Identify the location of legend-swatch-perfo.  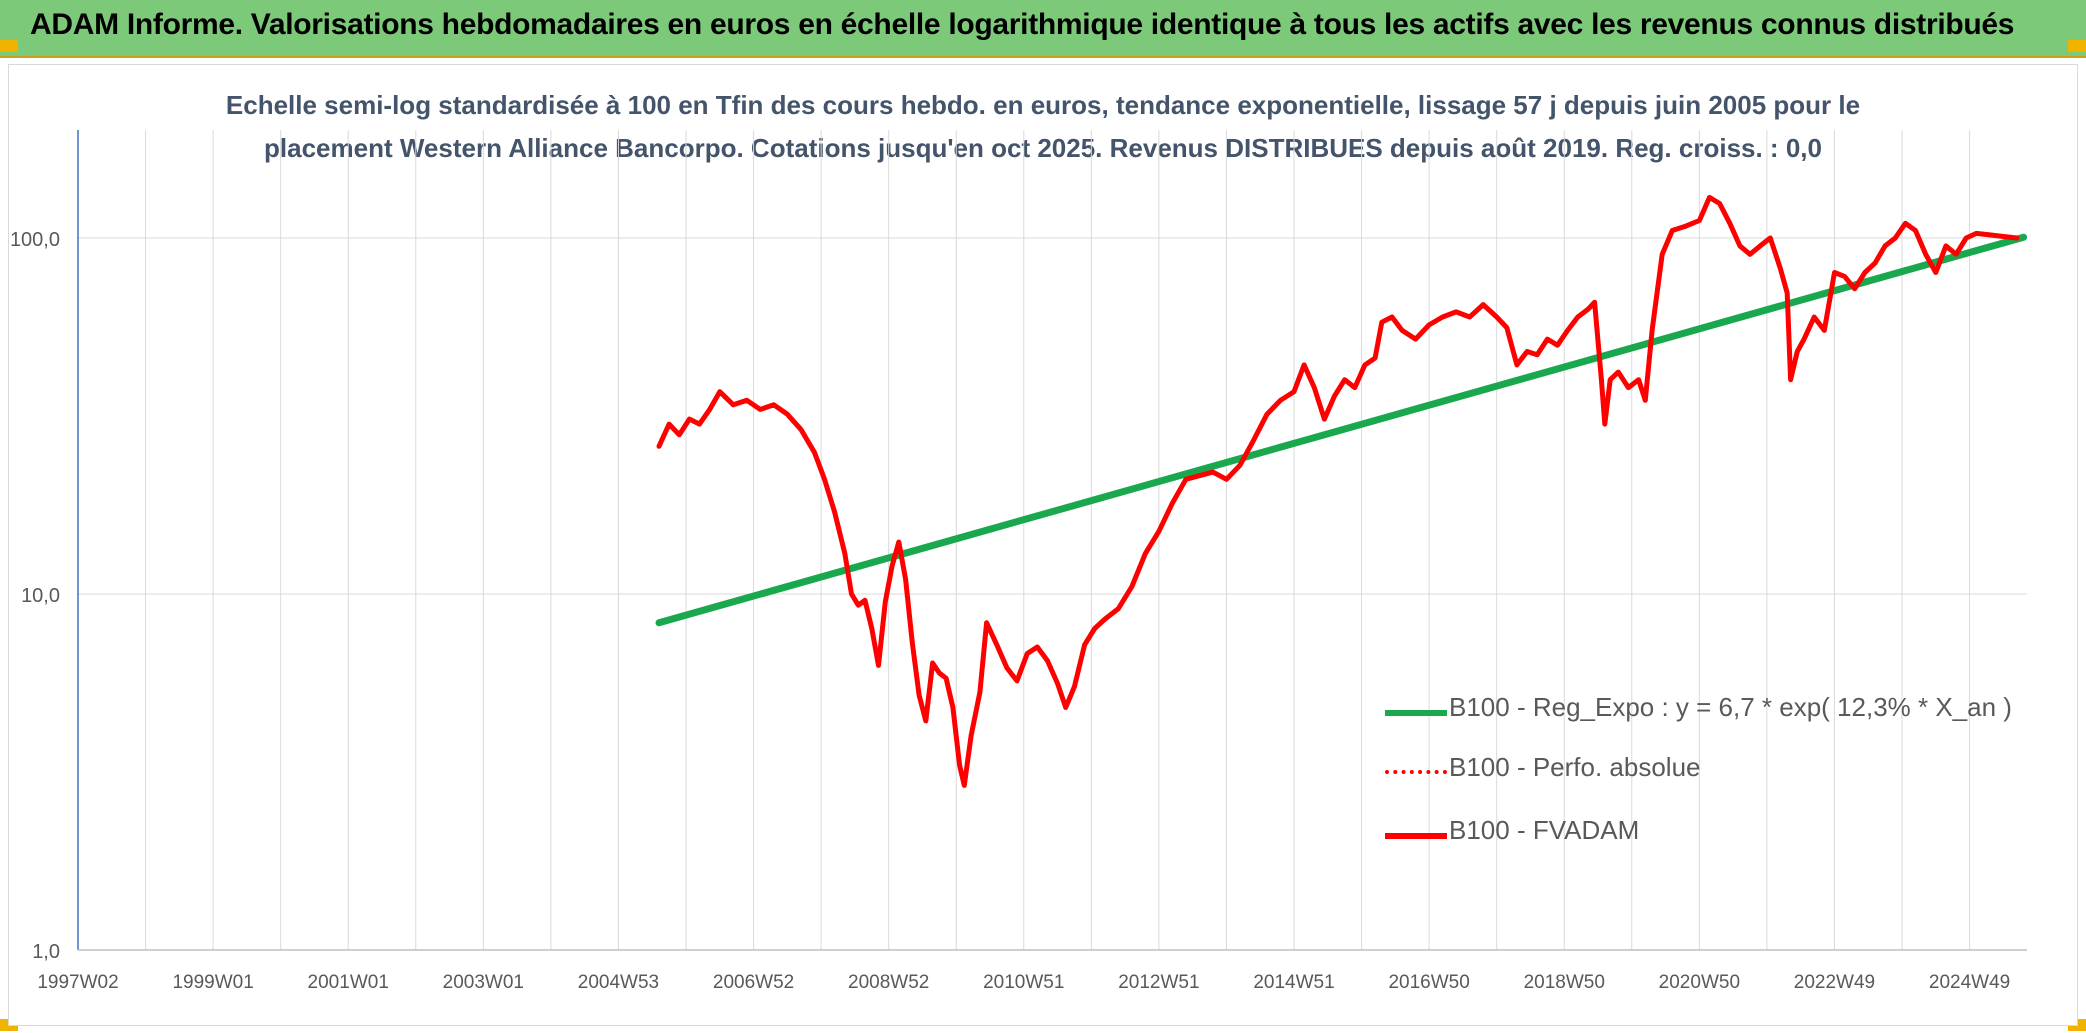
(1416, 772).